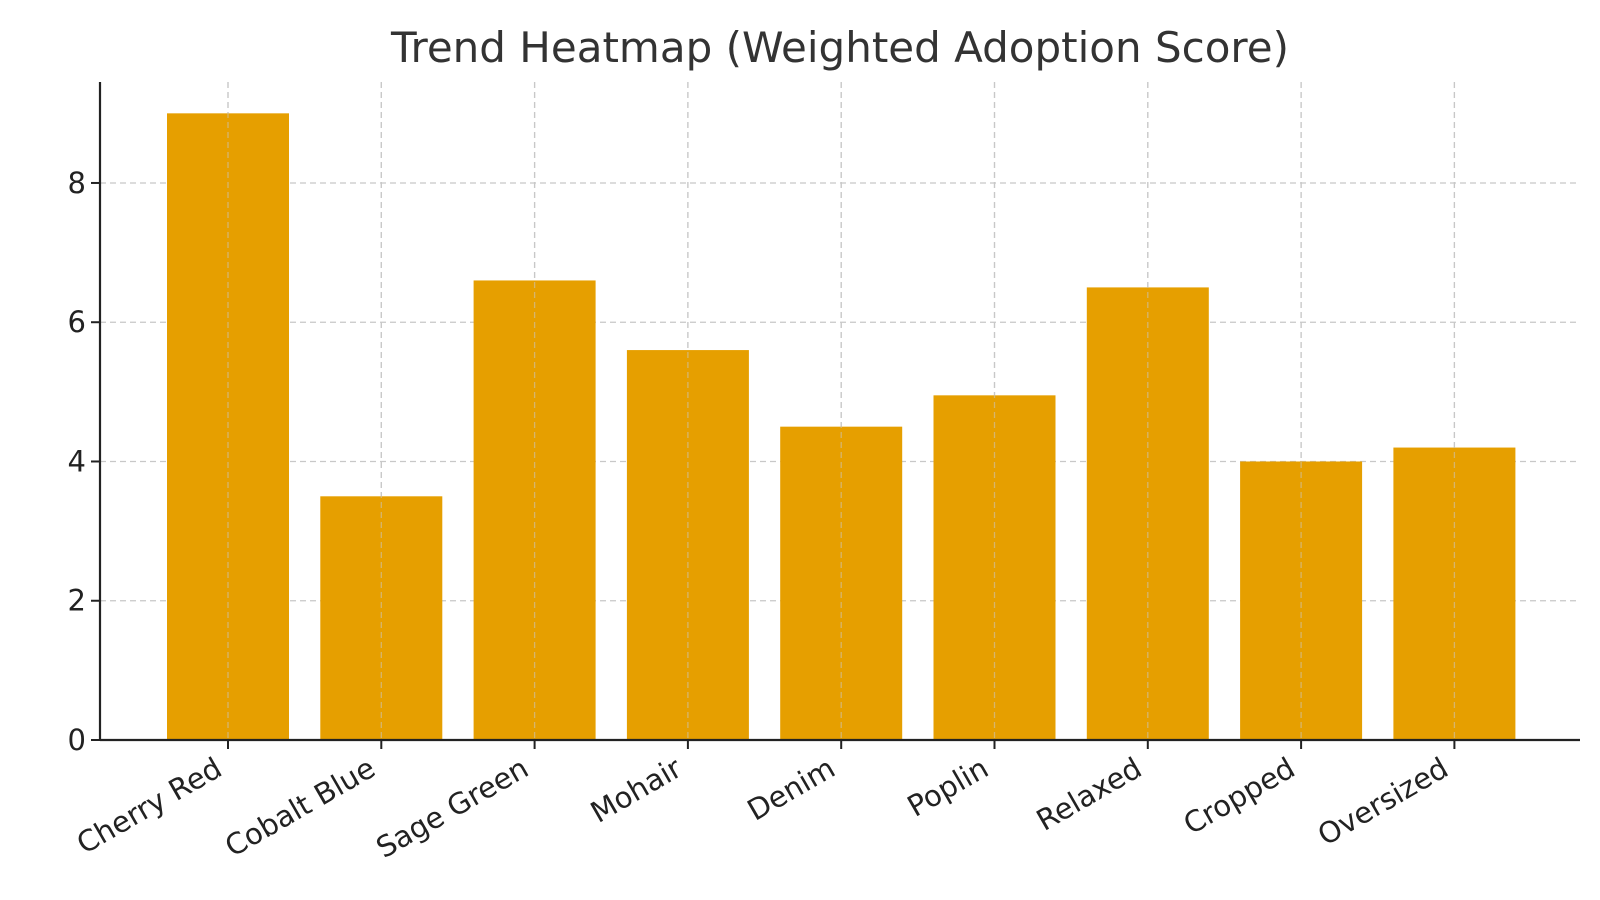 The width and height of the screenshot is (1600, 900). I want to click on x-tick-label: Cobalt Blue, so click(300, 807).